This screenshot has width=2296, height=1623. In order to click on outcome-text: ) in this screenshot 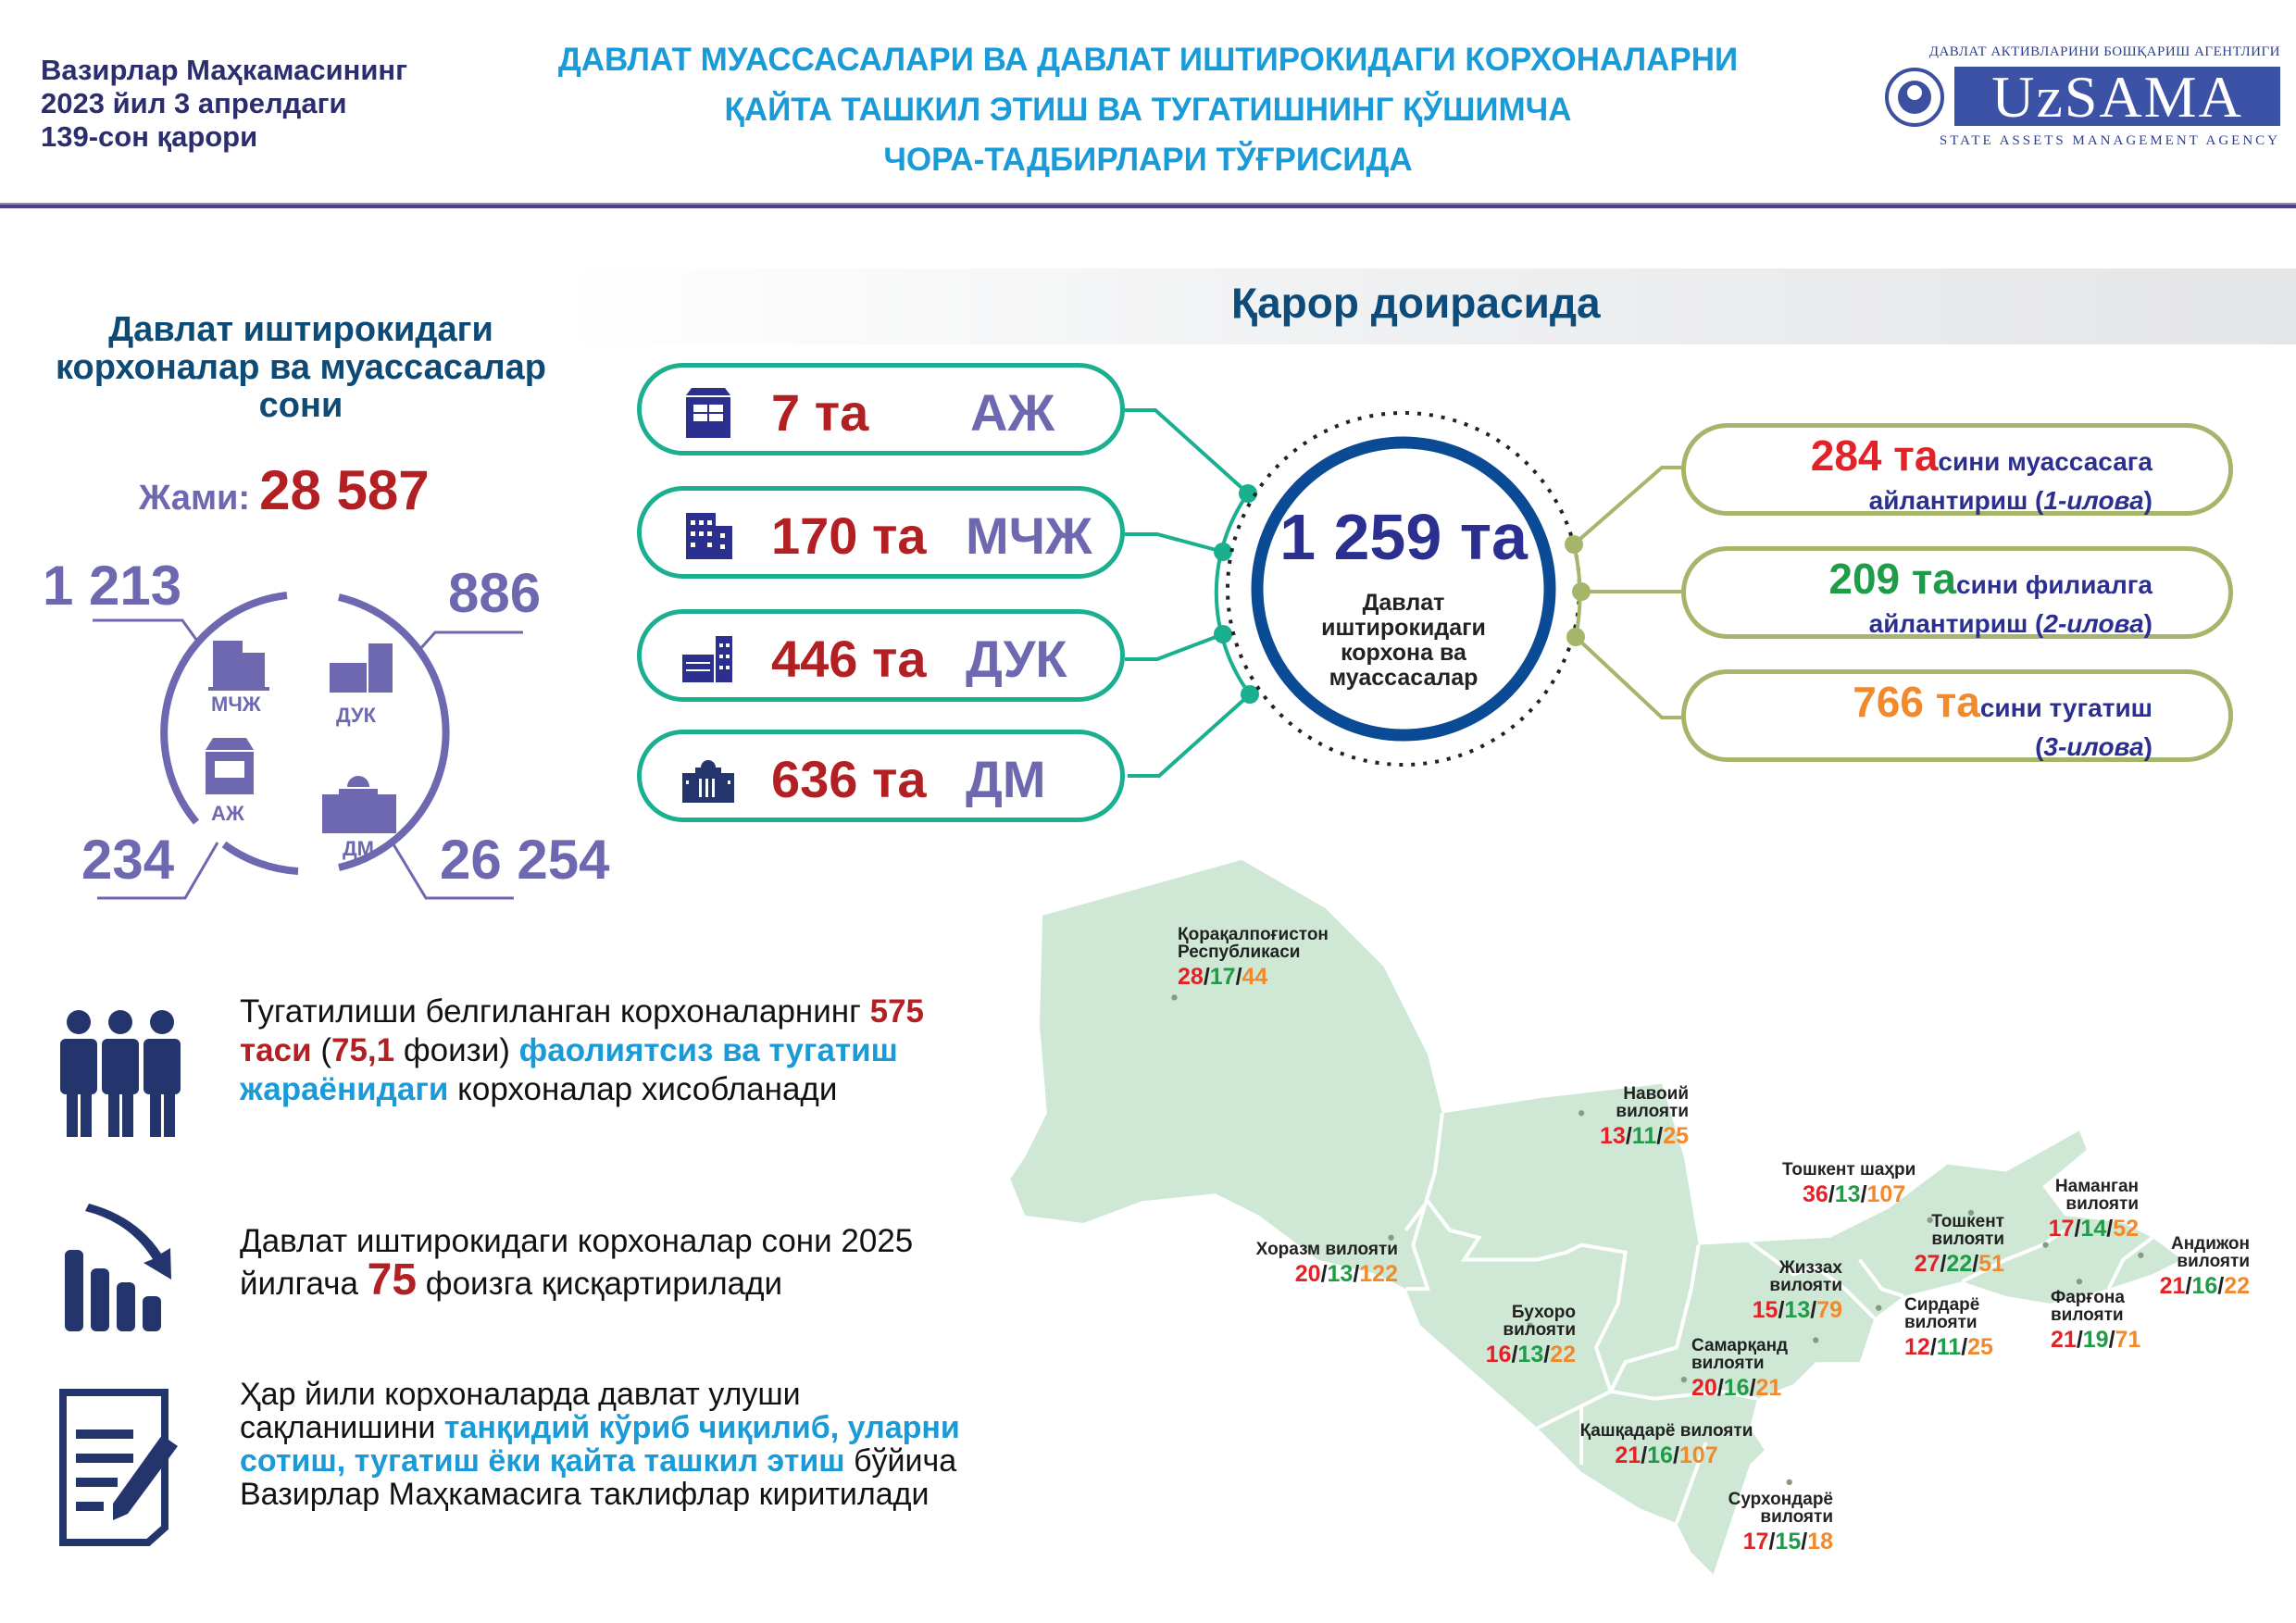, I will do `click(2147, 623)`.